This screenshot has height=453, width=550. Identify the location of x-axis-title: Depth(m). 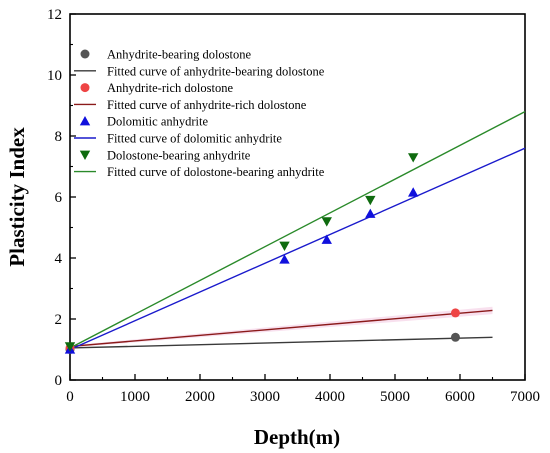
(297, 437).